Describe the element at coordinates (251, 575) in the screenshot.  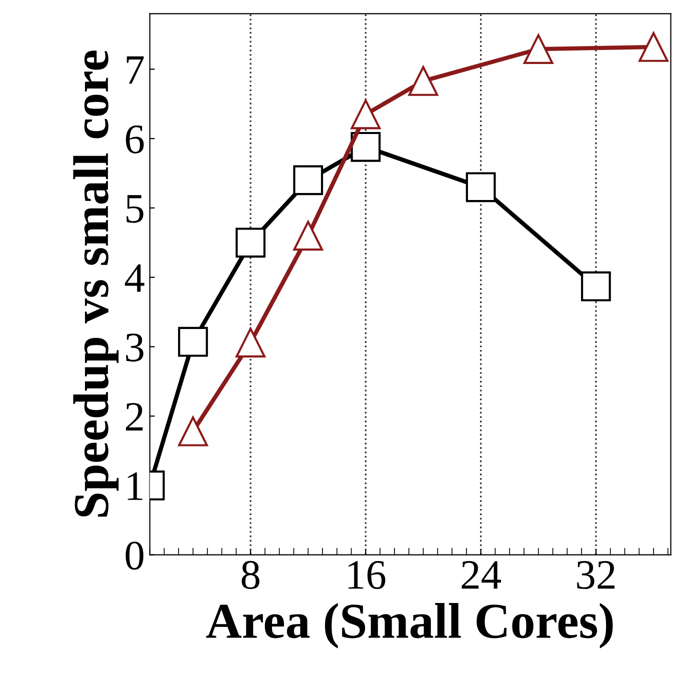
I see `x-tick-label: 8` at that location.